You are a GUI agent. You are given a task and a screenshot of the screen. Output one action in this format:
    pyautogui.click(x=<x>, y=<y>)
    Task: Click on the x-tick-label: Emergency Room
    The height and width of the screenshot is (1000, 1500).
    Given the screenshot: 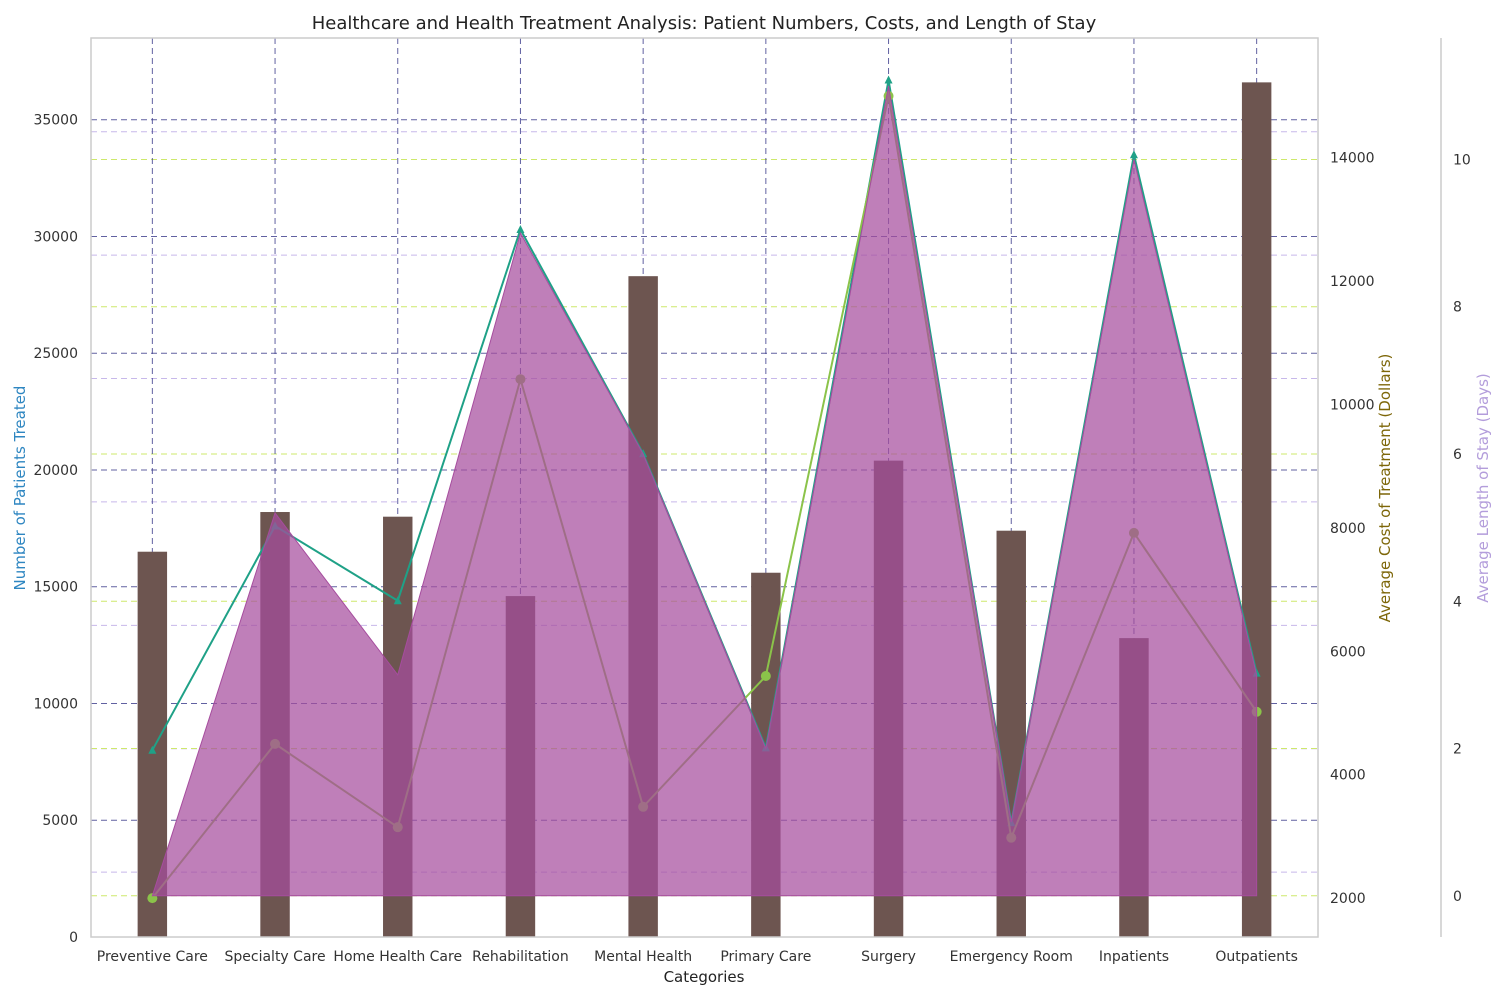 What is the action you would take?
    pyautogui.click(x=1011, y=957)
    